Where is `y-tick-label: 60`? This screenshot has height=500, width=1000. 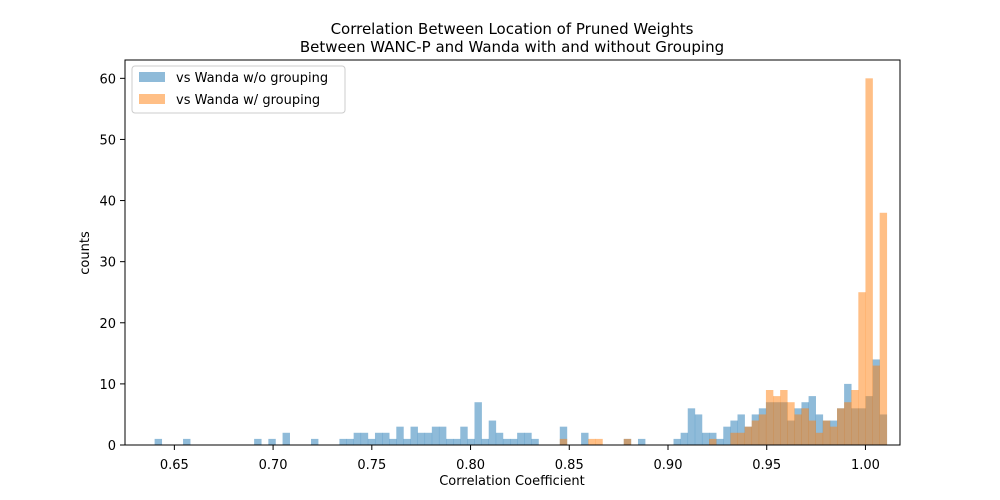 y-tick-label: 60 is located at coordinates (107, 79).